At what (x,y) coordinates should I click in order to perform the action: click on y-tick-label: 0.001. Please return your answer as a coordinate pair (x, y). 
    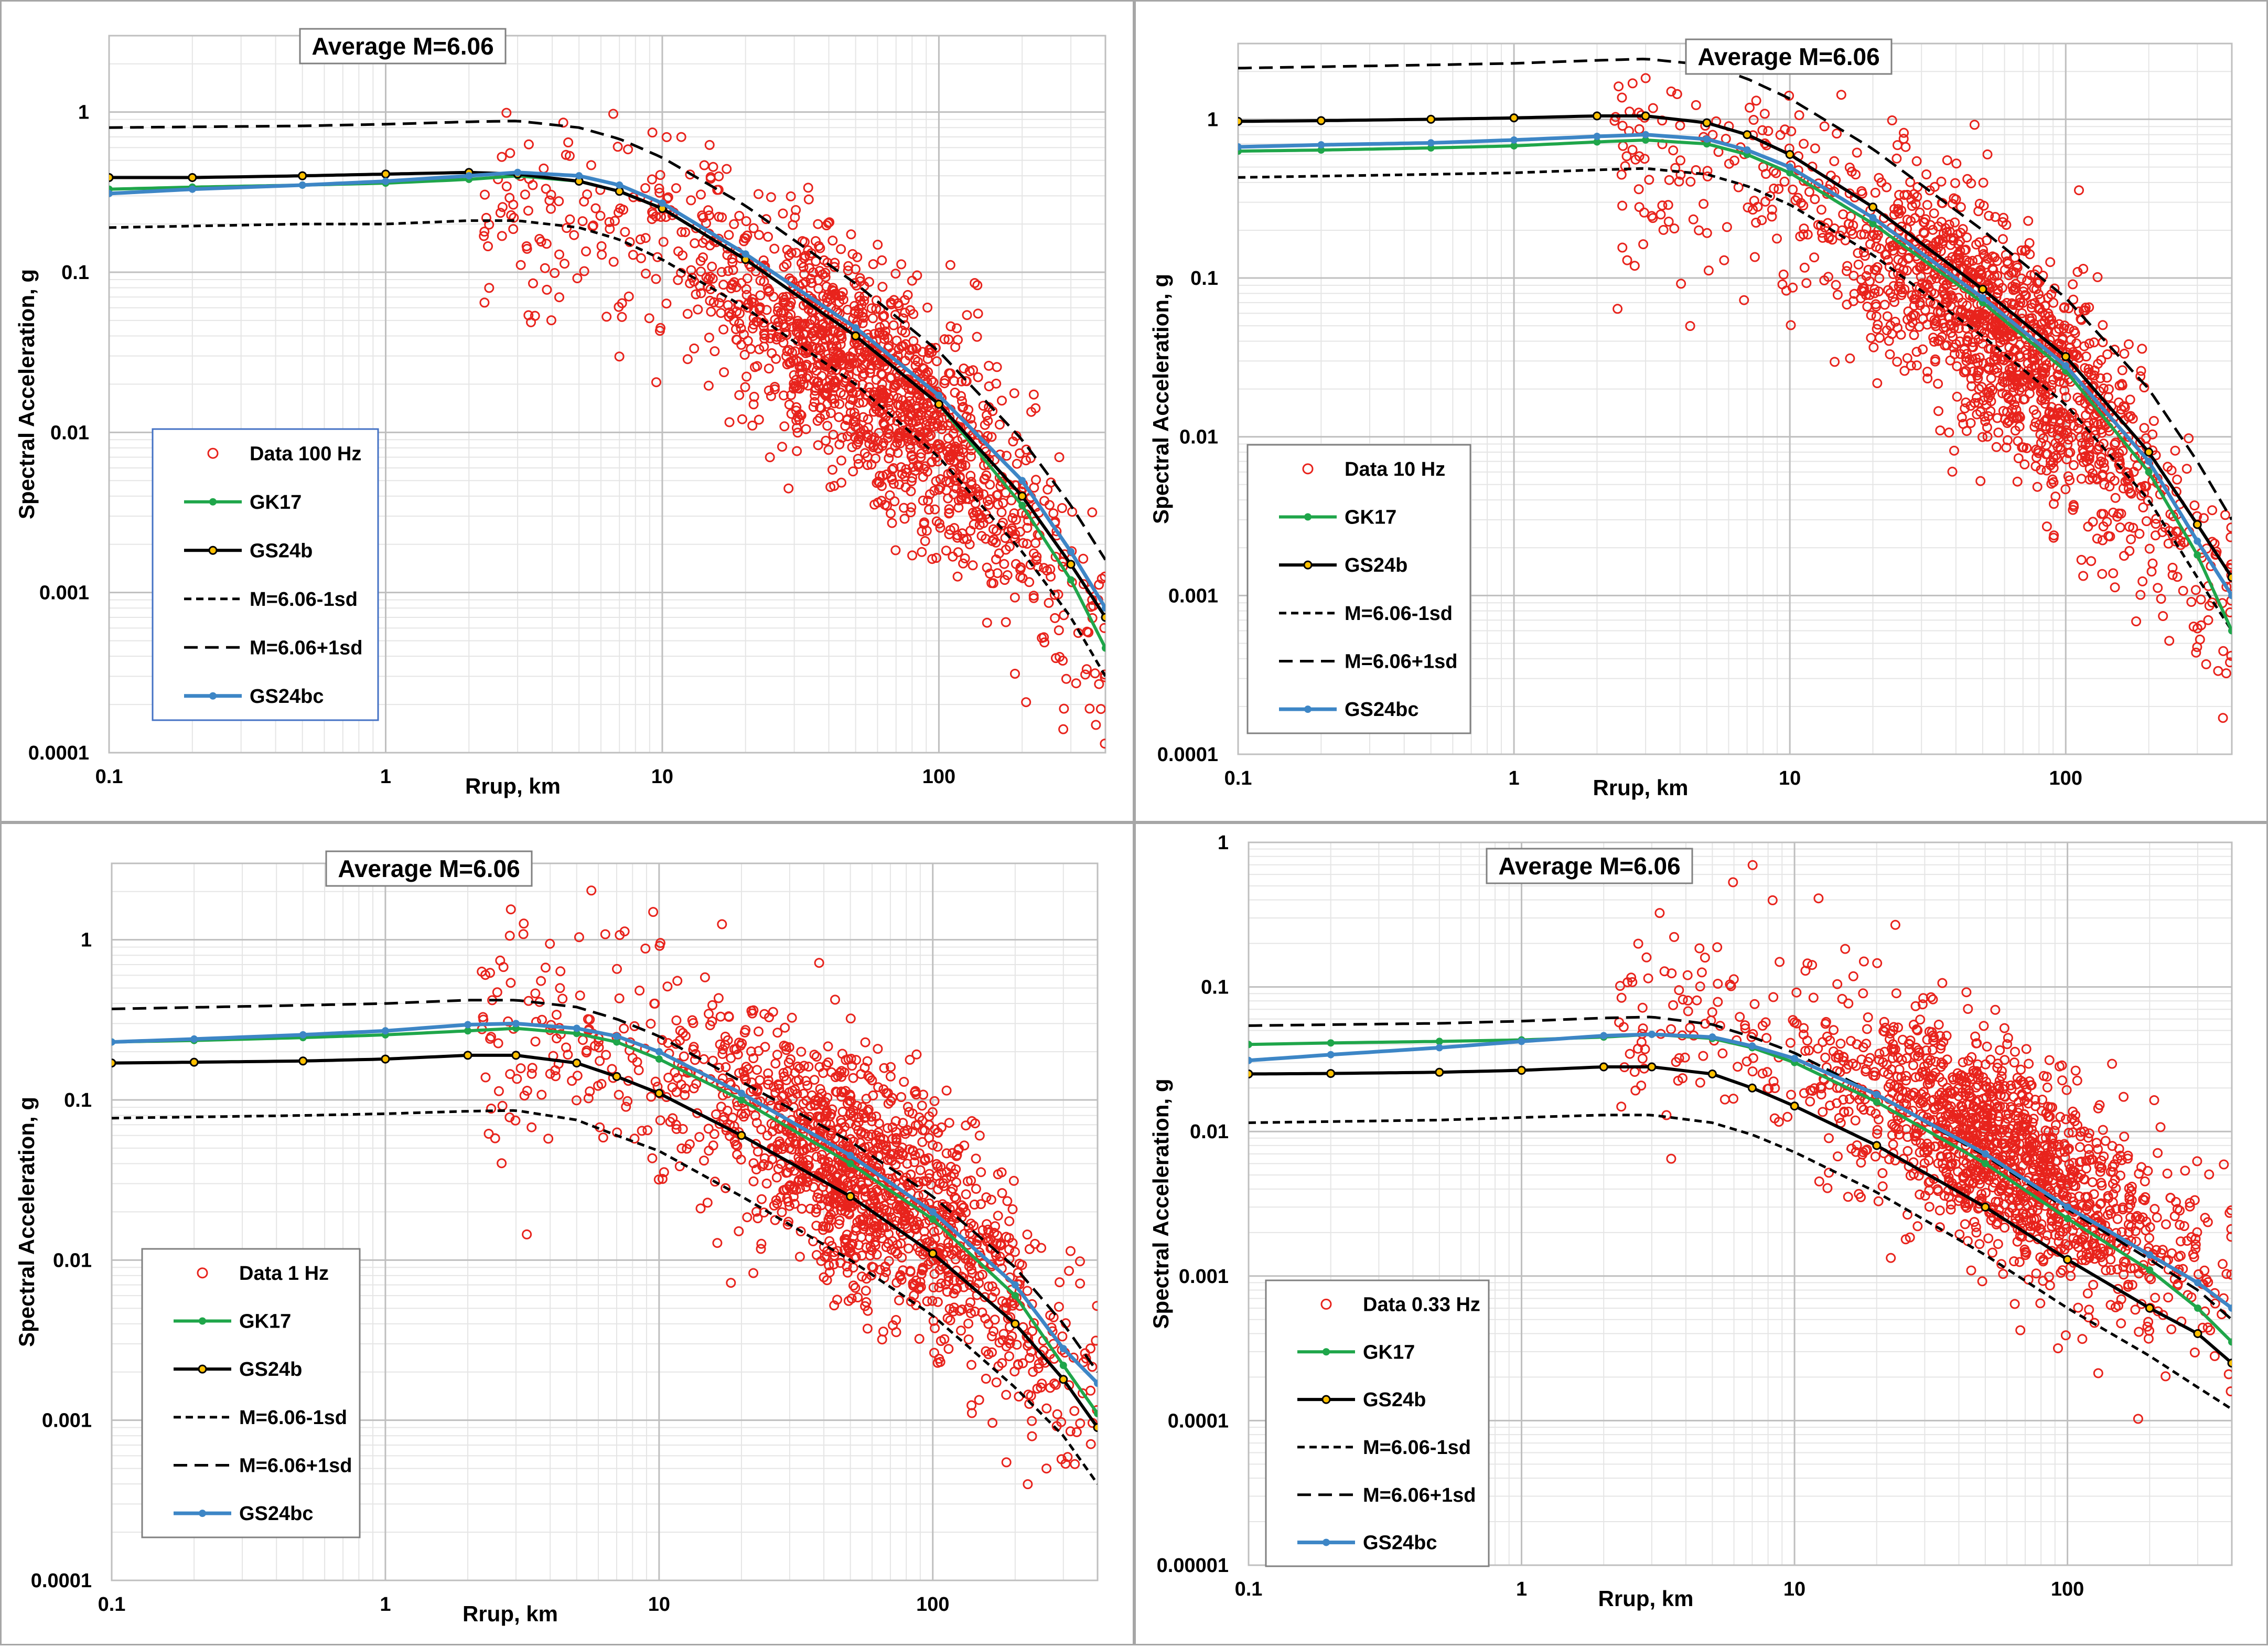
    Looking at the image, I should click on (1193, 596).